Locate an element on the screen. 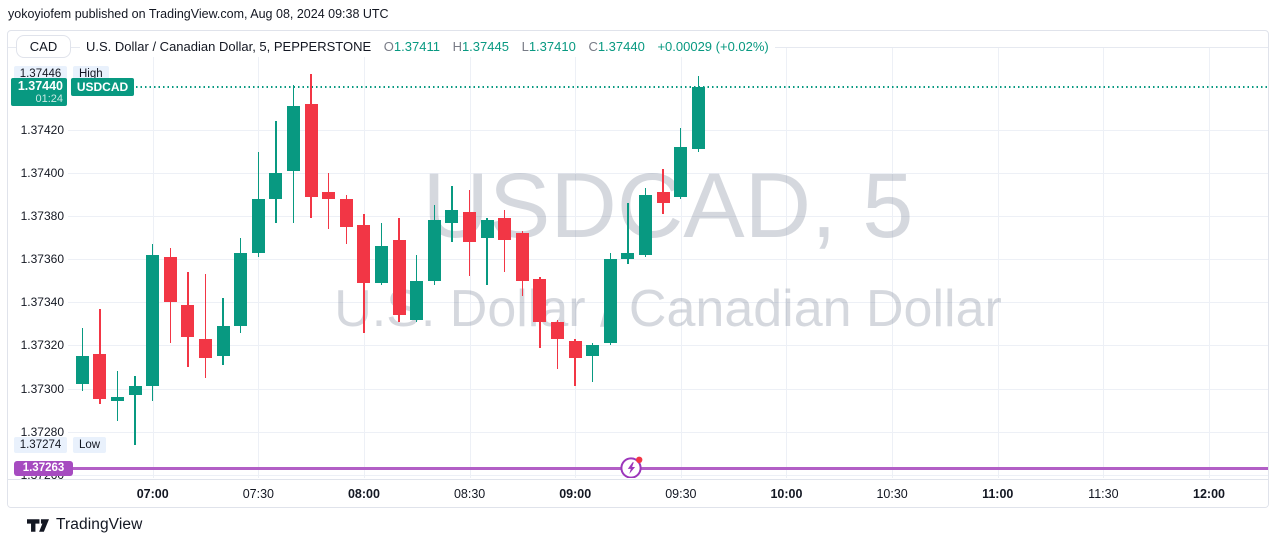 This screenshot has height=545, width=1281. bar-countdown: 01:24 is located at coordinates (49, 99).